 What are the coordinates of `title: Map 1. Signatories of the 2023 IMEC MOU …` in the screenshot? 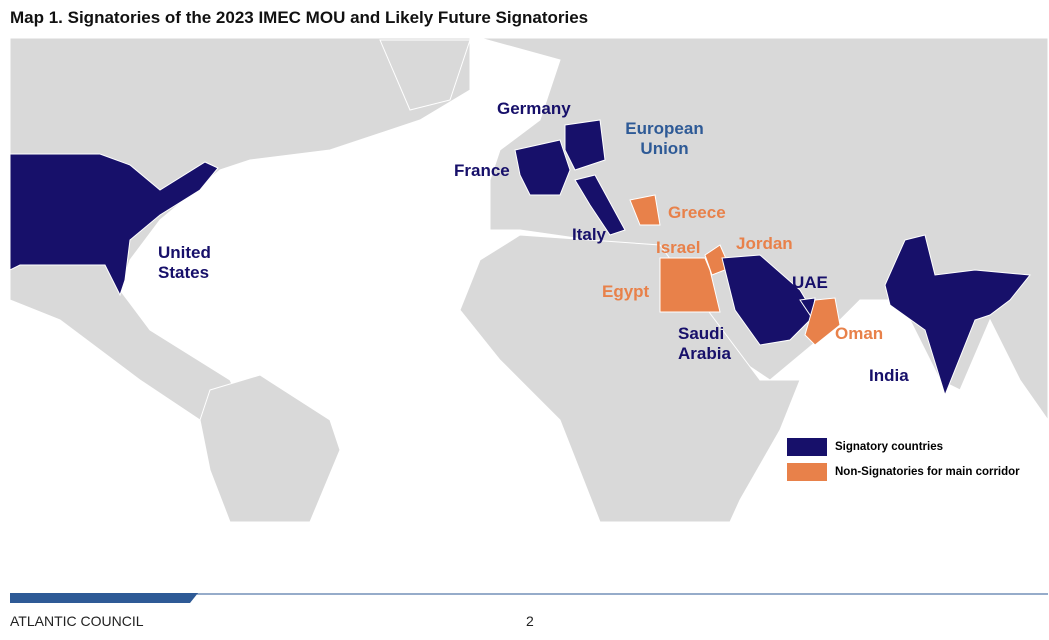 It's located at (299, 17).